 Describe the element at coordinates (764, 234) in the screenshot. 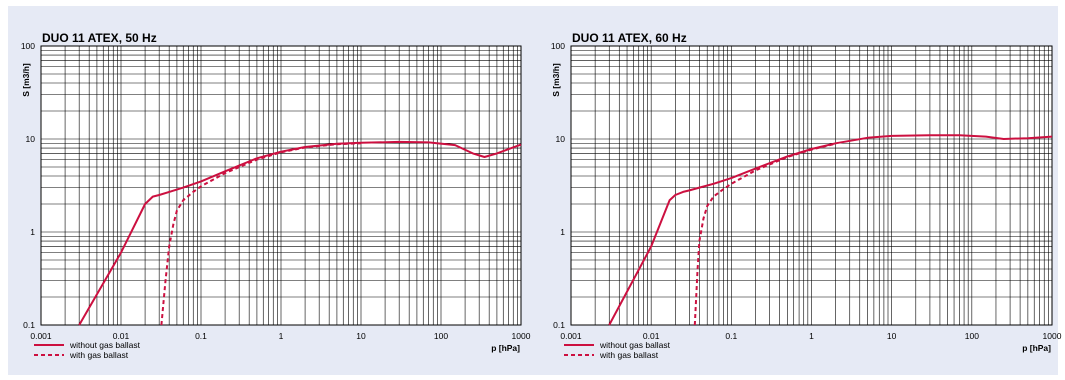

I see `series-line-with-gas-ballast` at that location.